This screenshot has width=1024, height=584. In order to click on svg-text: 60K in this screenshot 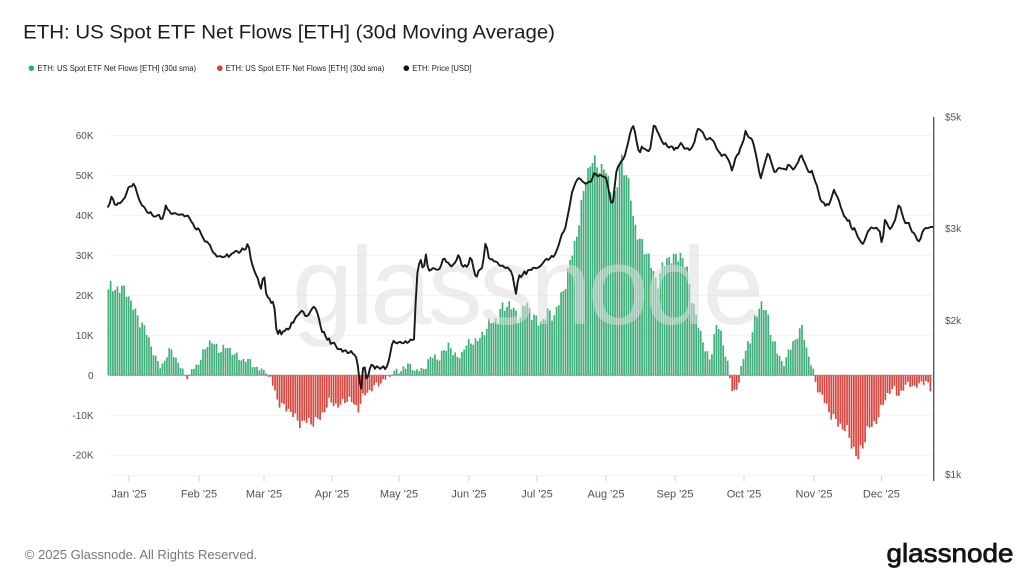, I will do `click(85, 136)`.